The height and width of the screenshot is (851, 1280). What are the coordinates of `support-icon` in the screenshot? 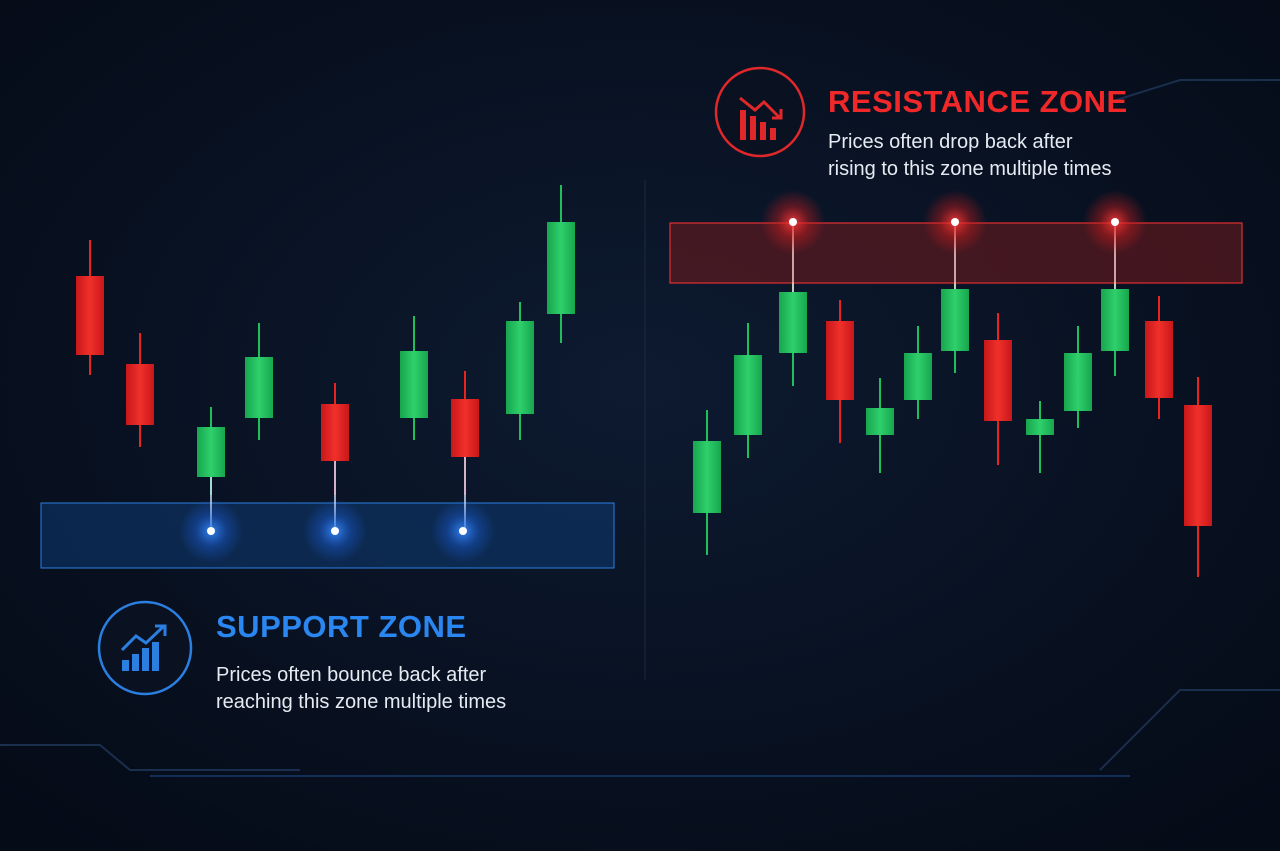 It's located at (145, 648).